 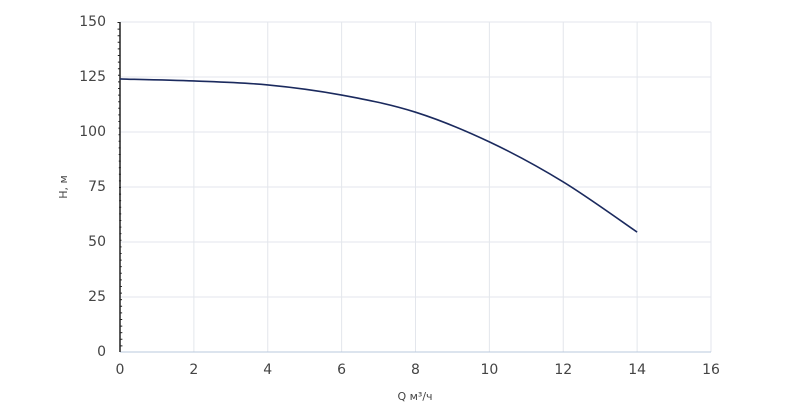 What do you see at coordinates (97, 297) in the screenshot?
I see `y-tick-label: 25` at bounding box center [97, 297].